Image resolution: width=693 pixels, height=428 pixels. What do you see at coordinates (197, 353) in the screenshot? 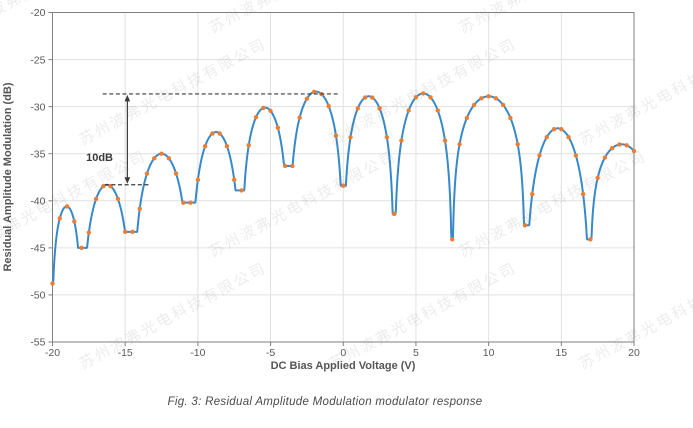
I see `x-tick-label: -10` at bounding box center [197, 353].